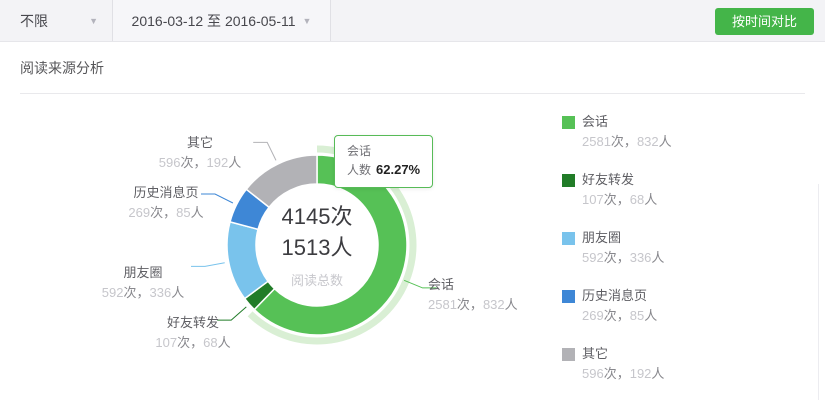  Describe the element at coordinates (818, 292) in the screenshot. I see `scrollbar-track` at that location.